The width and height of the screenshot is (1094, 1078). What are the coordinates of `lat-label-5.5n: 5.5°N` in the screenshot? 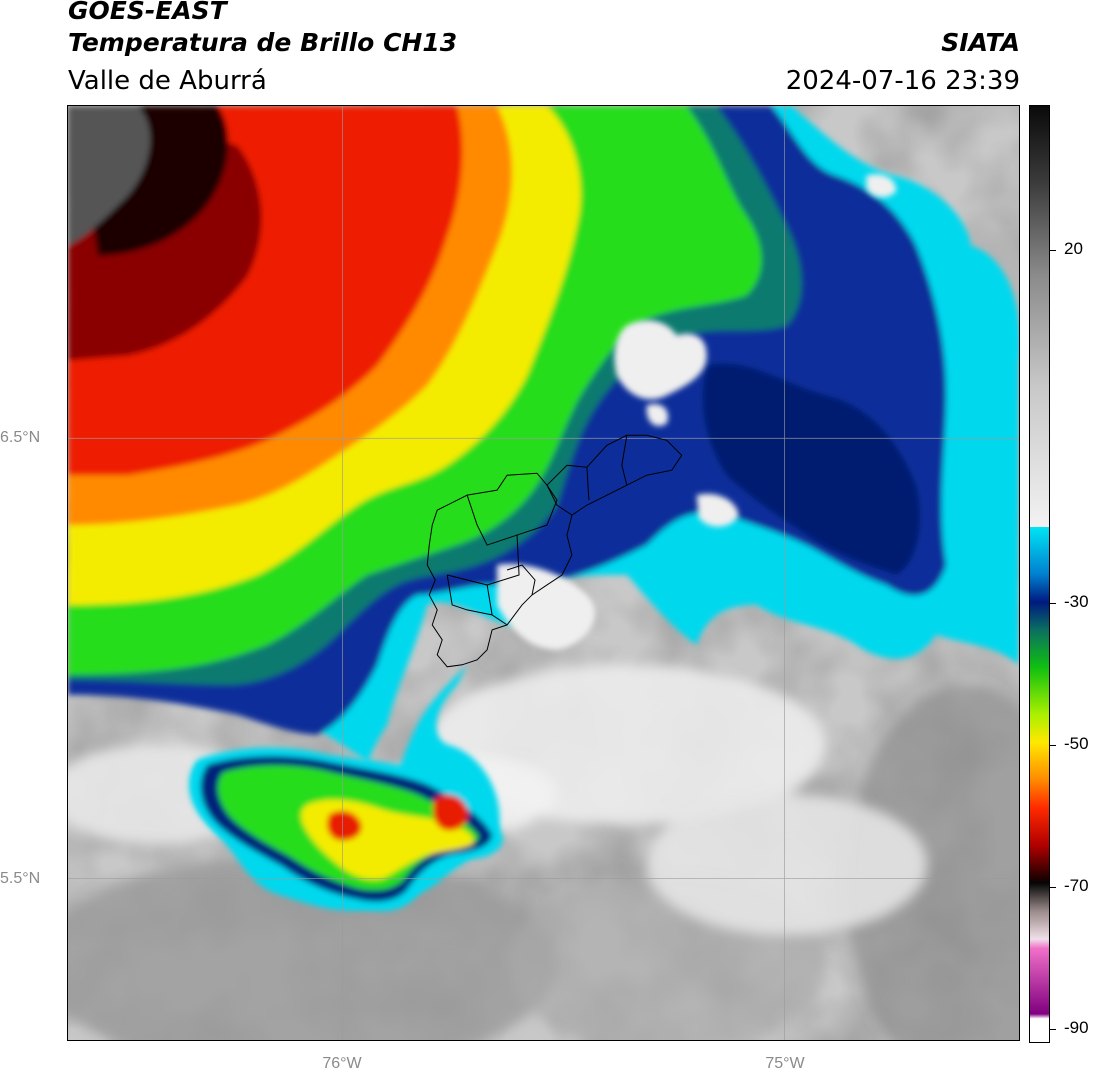 It's located at (20, 878).